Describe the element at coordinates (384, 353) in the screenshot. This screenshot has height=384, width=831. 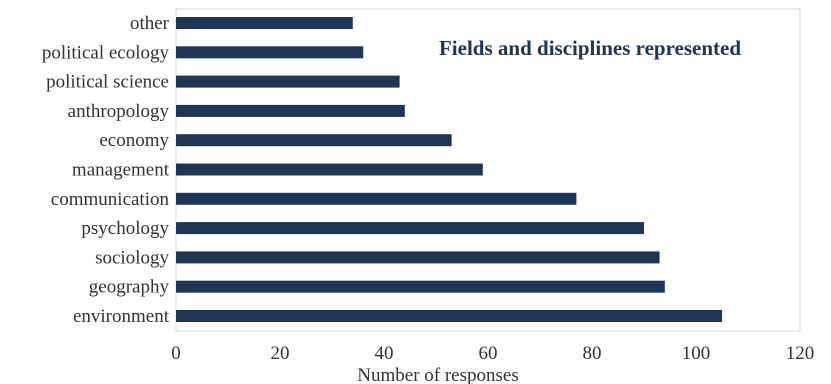
I see `x-tick-label-40: 40` at that location.